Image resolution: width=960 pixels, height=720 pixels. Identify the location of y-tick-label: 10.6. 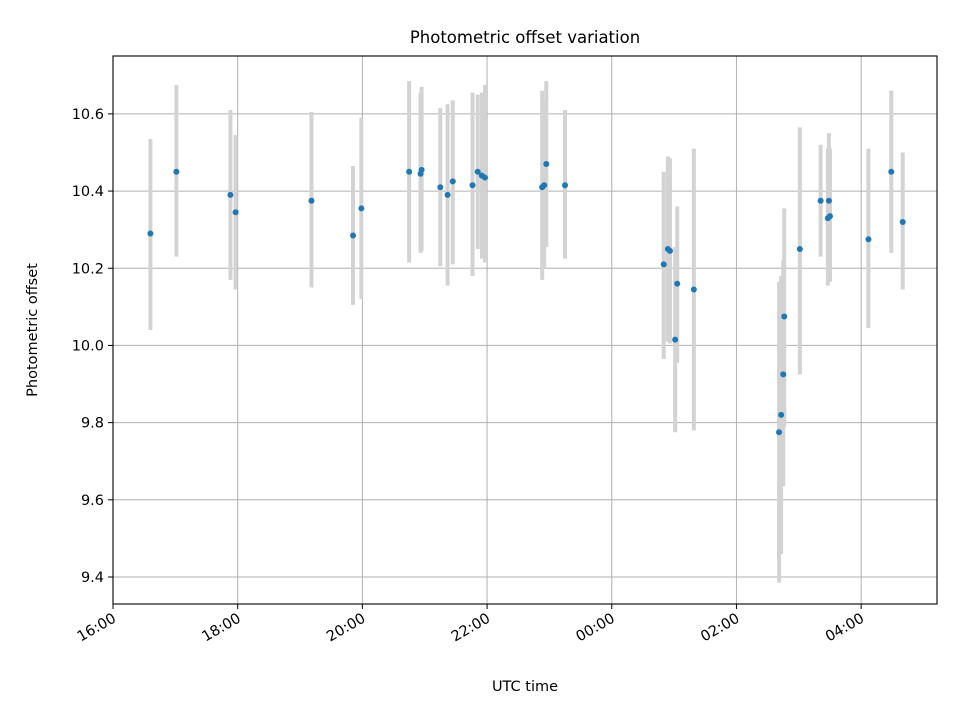
(88, 115).